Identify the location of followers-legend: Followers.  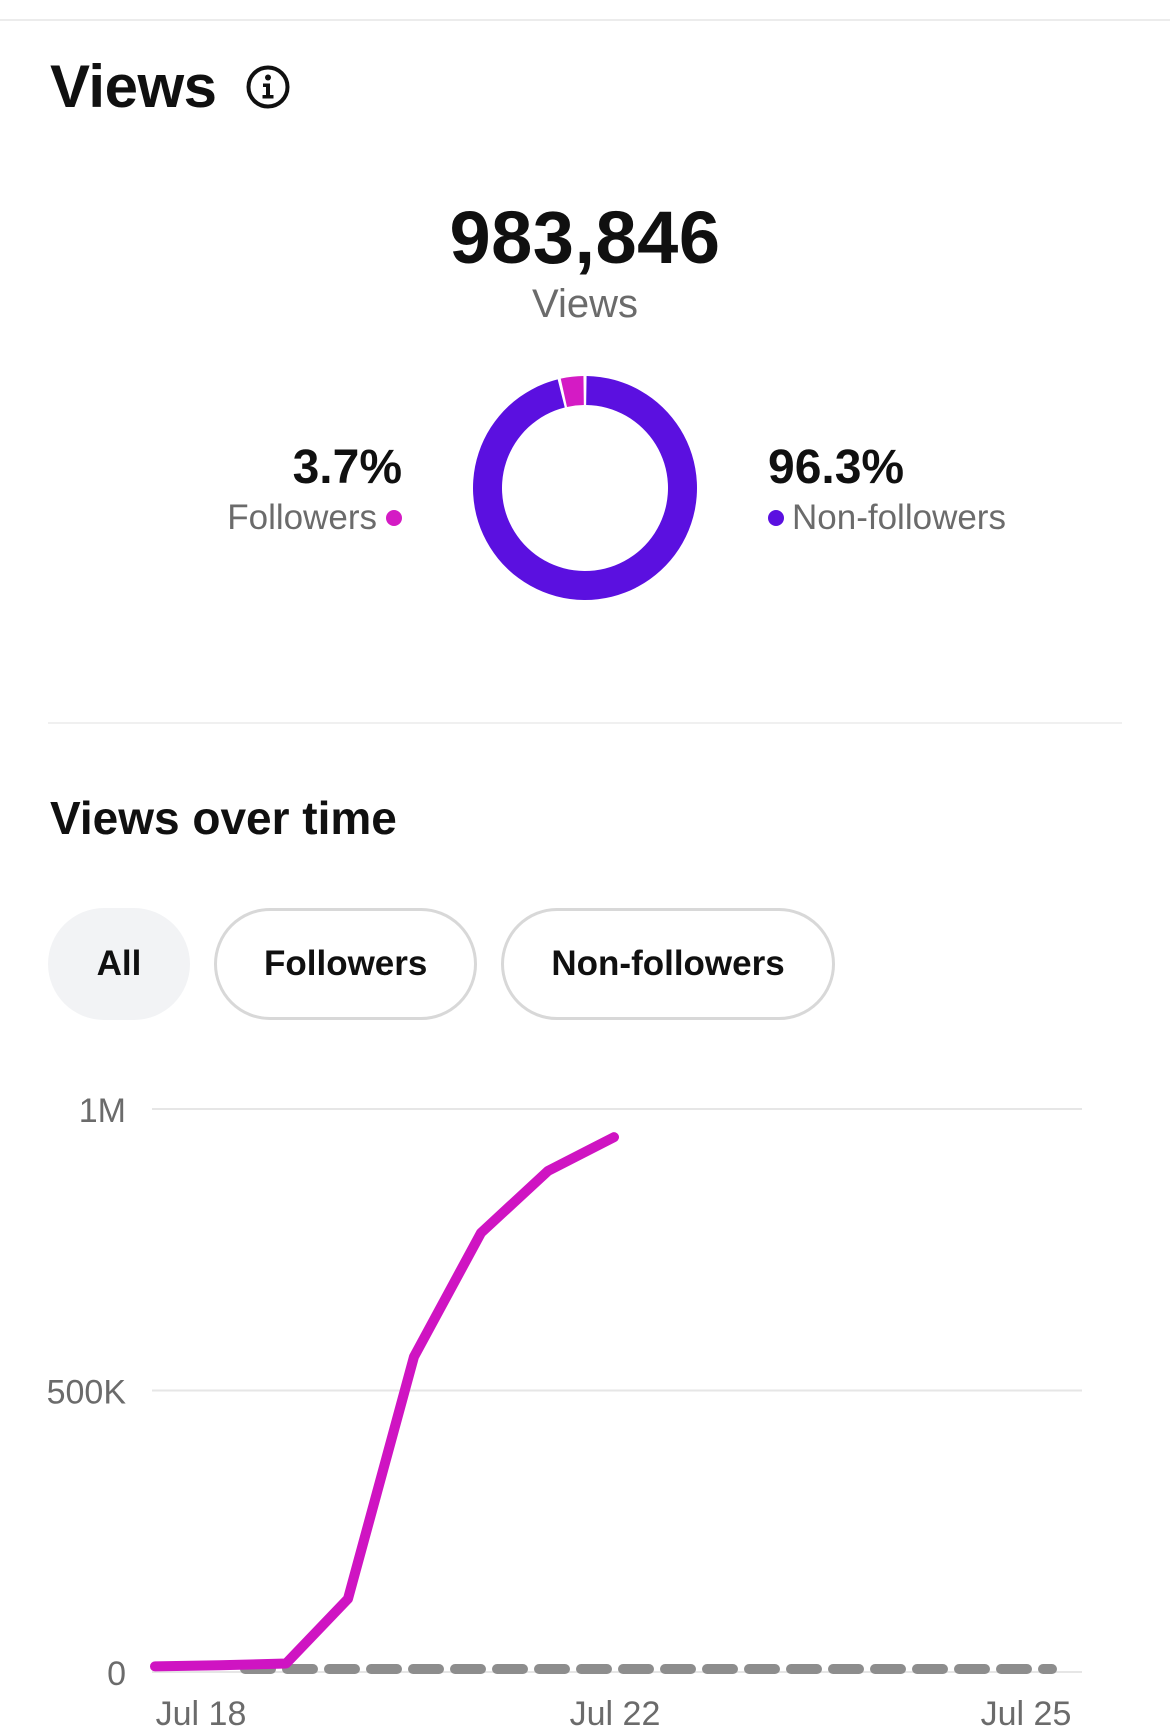
(314, 518).